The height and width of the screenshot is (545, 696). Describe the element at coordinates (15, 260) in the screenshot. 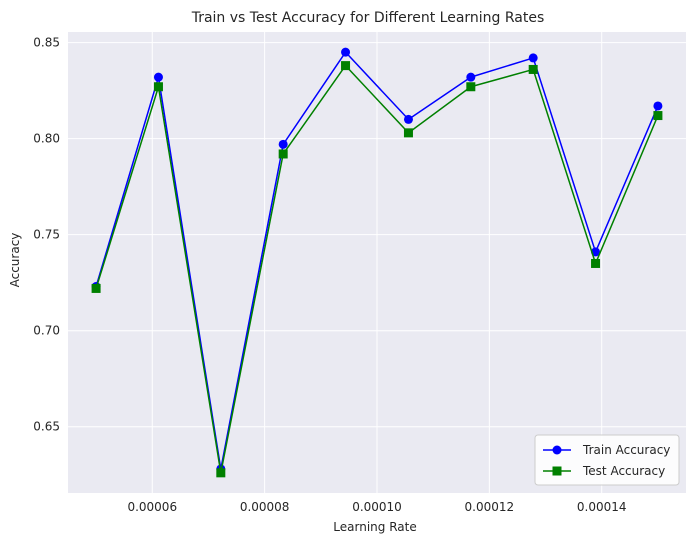

I see `y-axis-title: Accuracy` at that location.